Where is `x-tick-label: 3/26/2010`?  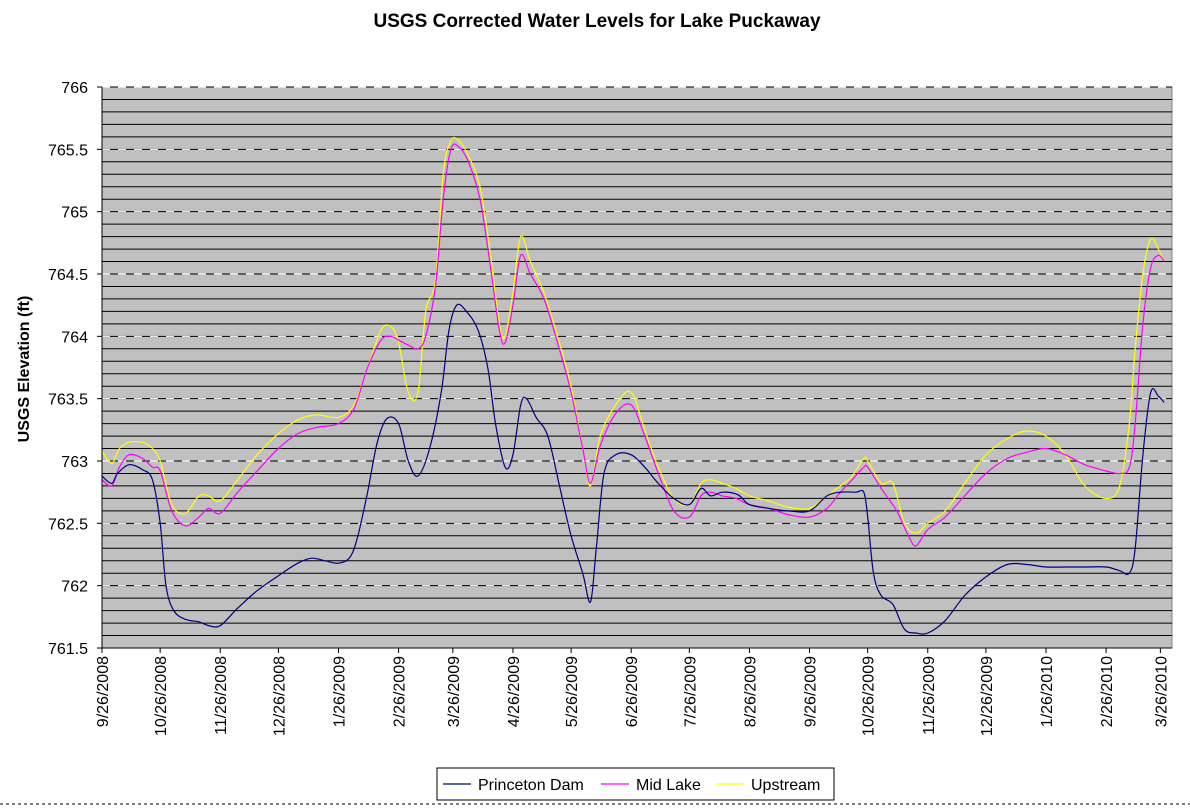 x-tick-label: 3/26/2010 is located at coordinates (1161, 691).